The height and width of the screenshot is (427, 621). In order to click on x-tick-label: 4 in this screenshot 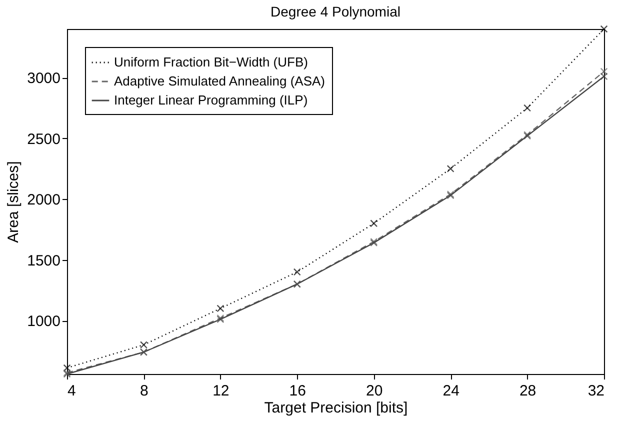, I will do `click(72, 391)`.